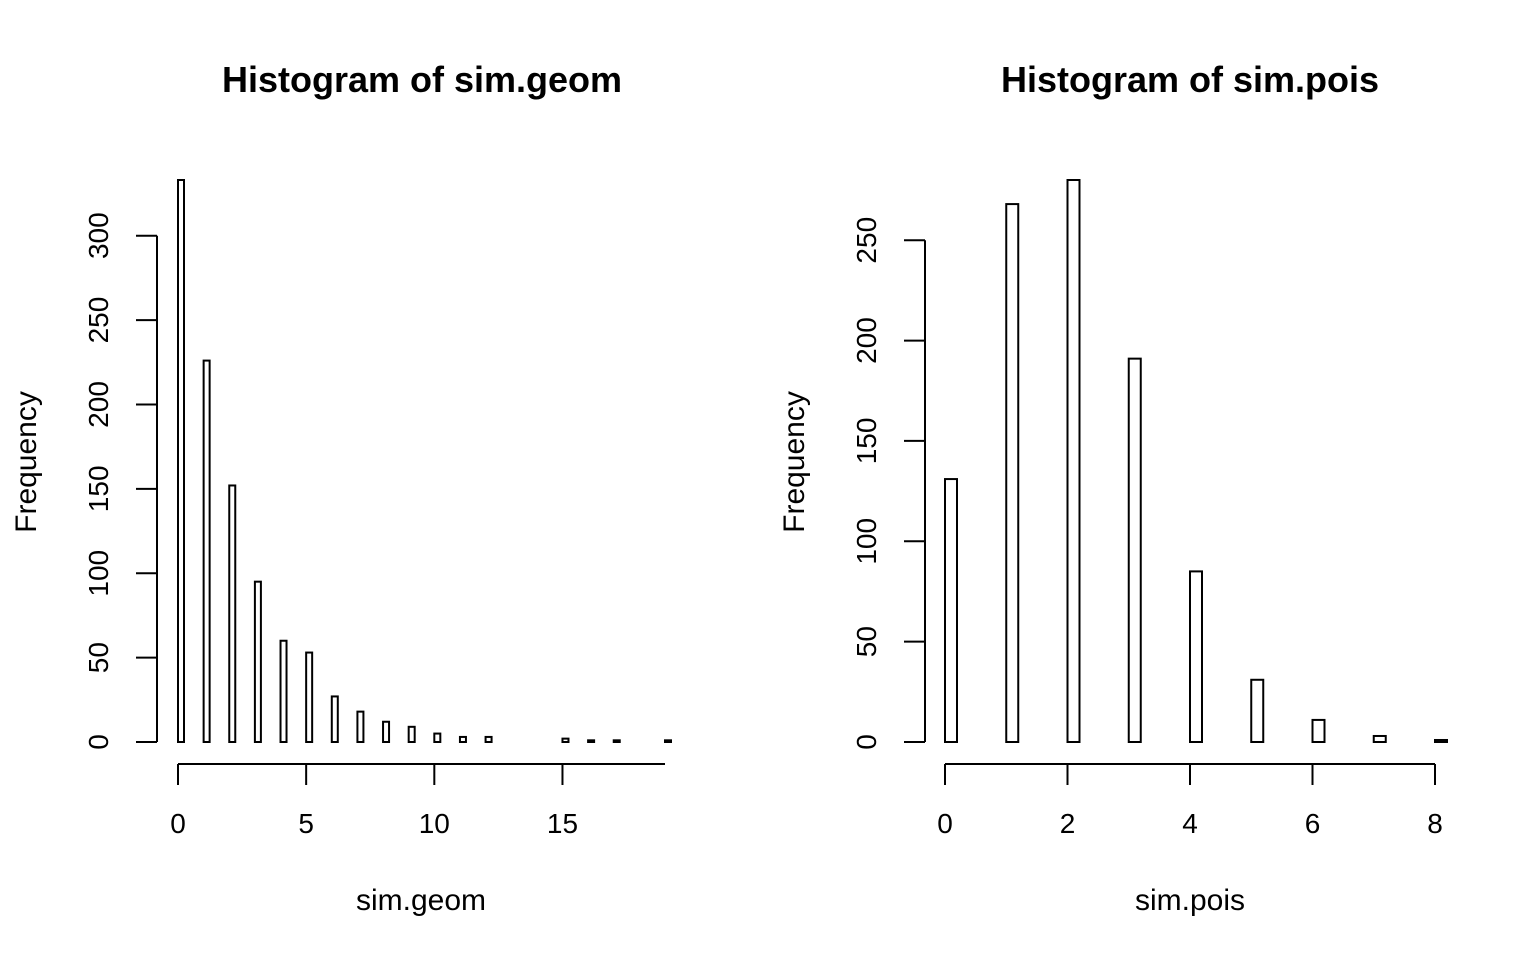 This screenshot has width=1536, height=960. Describe the element at coordinates (562, 823) in the screenshot. I see `x-tick-label: 15` at that location.